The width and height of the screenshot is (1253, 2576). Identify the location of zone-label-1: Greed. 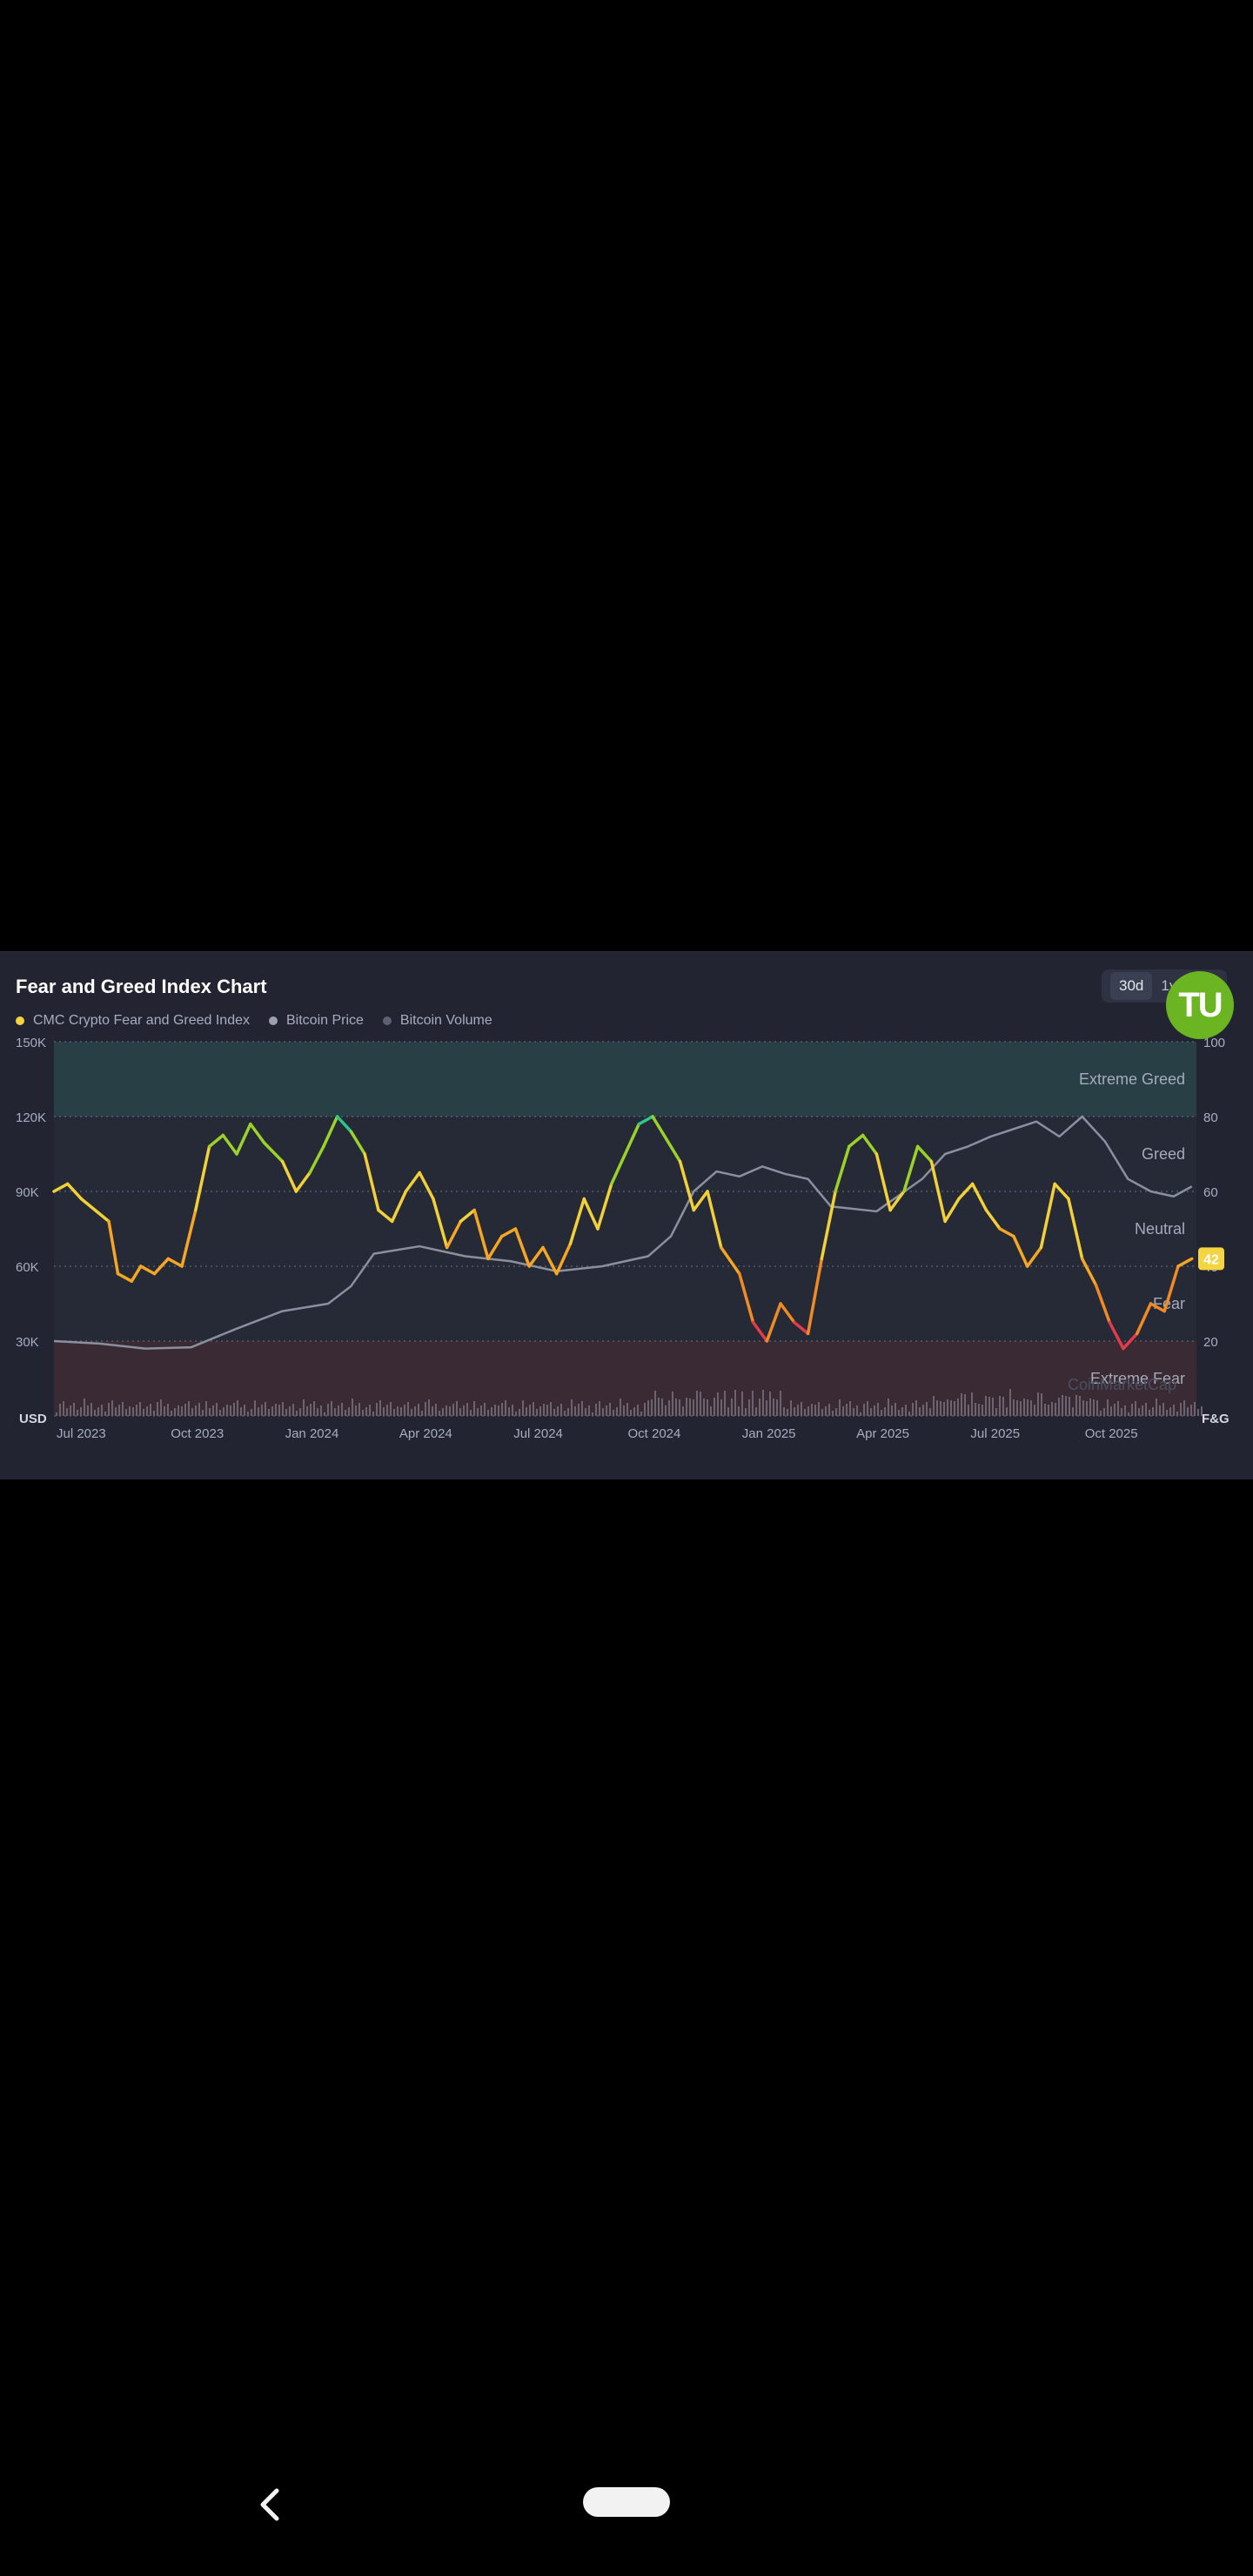
(1163, 1154).